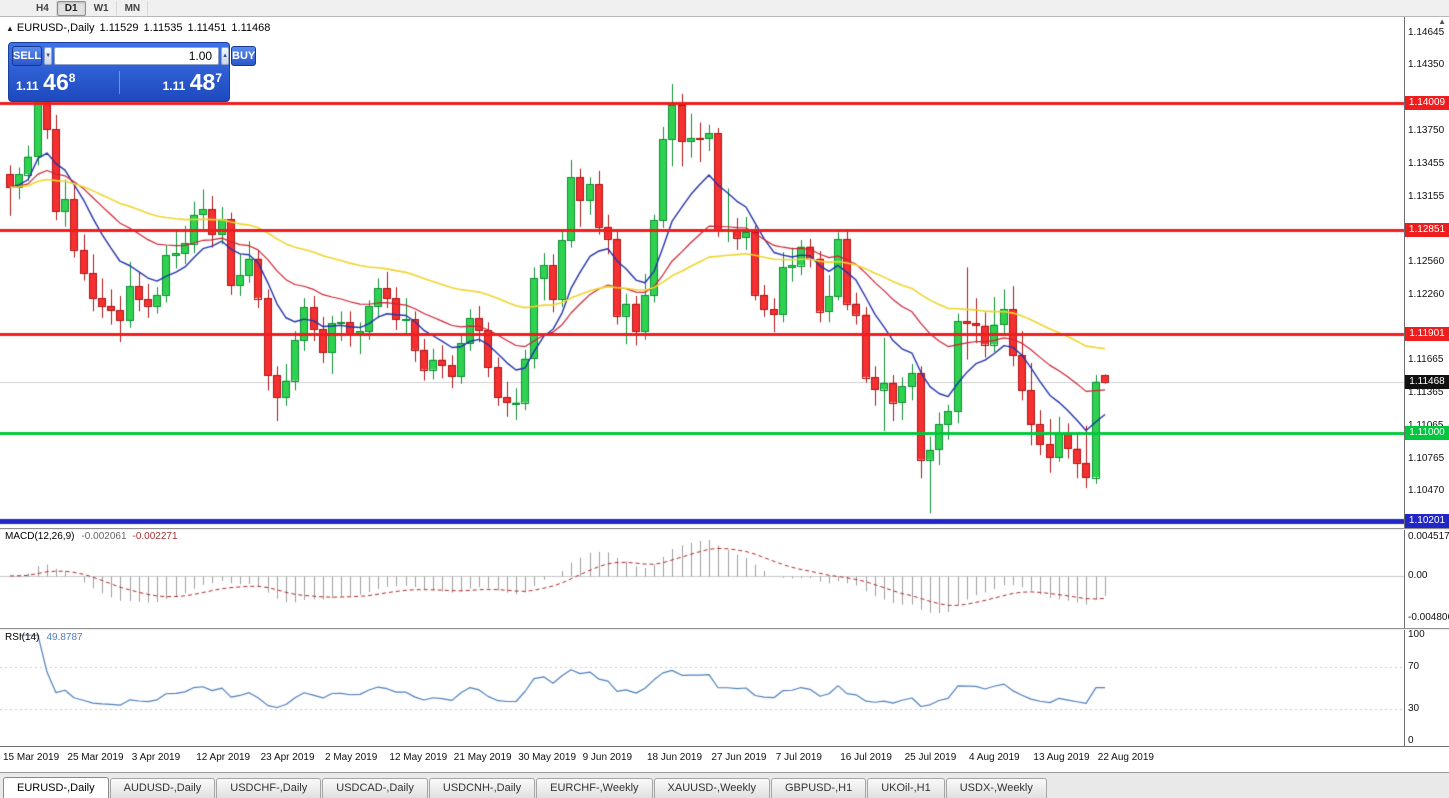 This screenshot has width=1449, height=798. I want to click on date-label: 12 Apr 2019, so click(223, 757).